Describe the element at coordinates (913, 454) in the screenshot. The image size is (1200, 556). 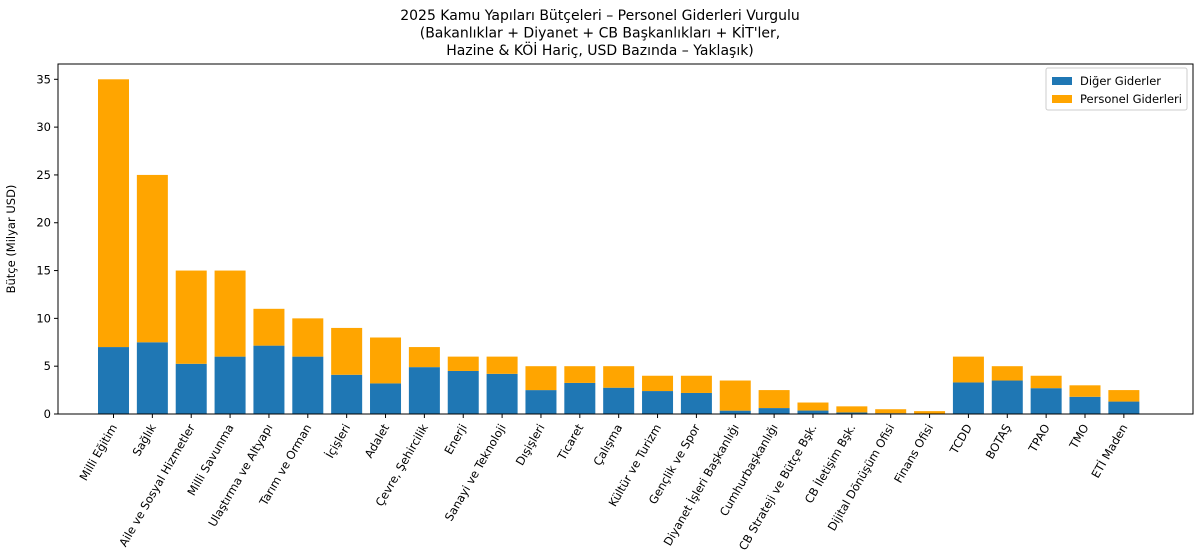
I see `x-tick-label: Finans Ofisi` at that location.